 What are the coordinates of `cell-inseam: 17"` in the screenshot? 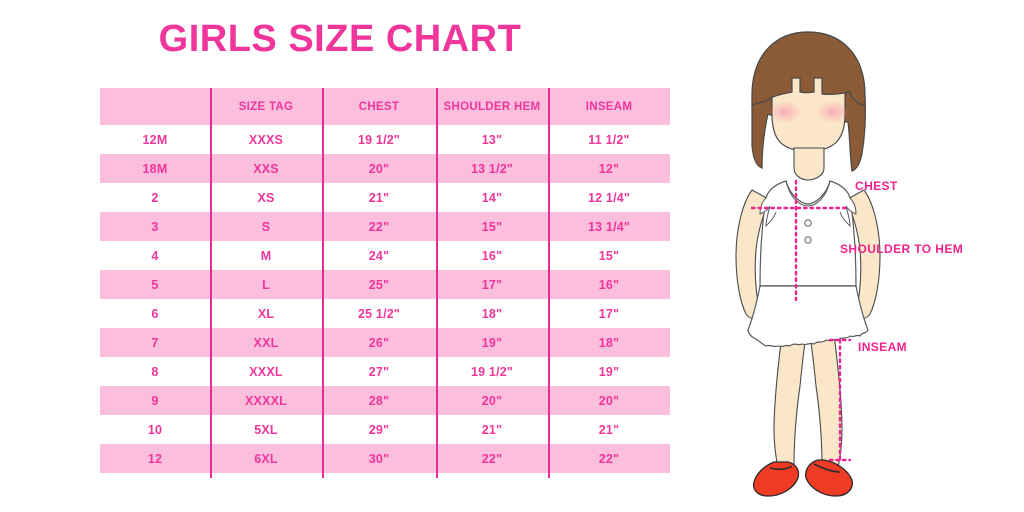 It's located at (609, 313).